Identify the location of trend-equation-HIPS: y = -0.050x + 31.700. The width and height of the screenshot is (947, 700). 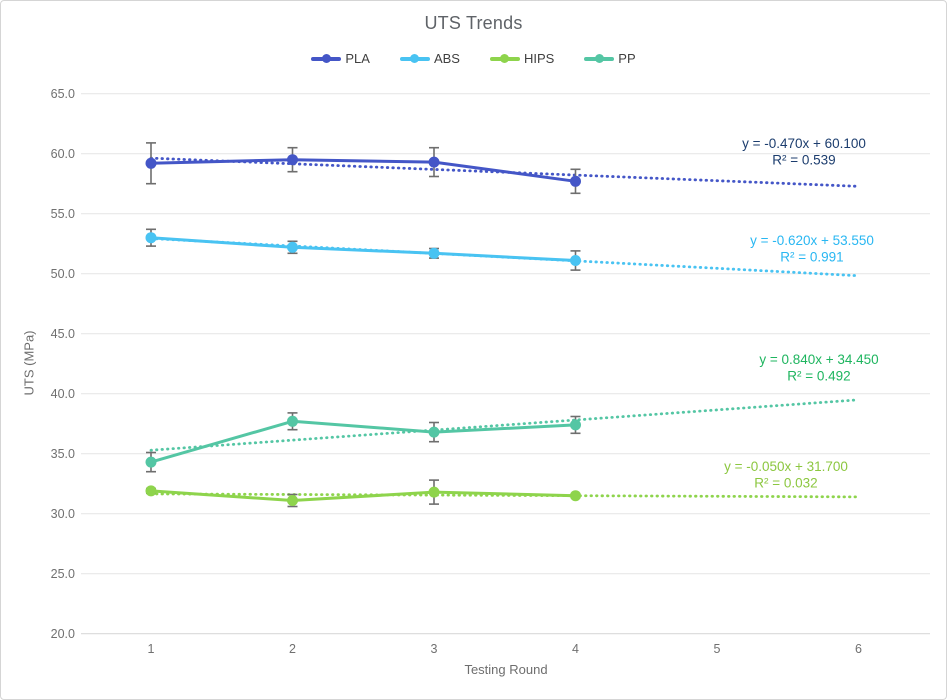
(786, 466).